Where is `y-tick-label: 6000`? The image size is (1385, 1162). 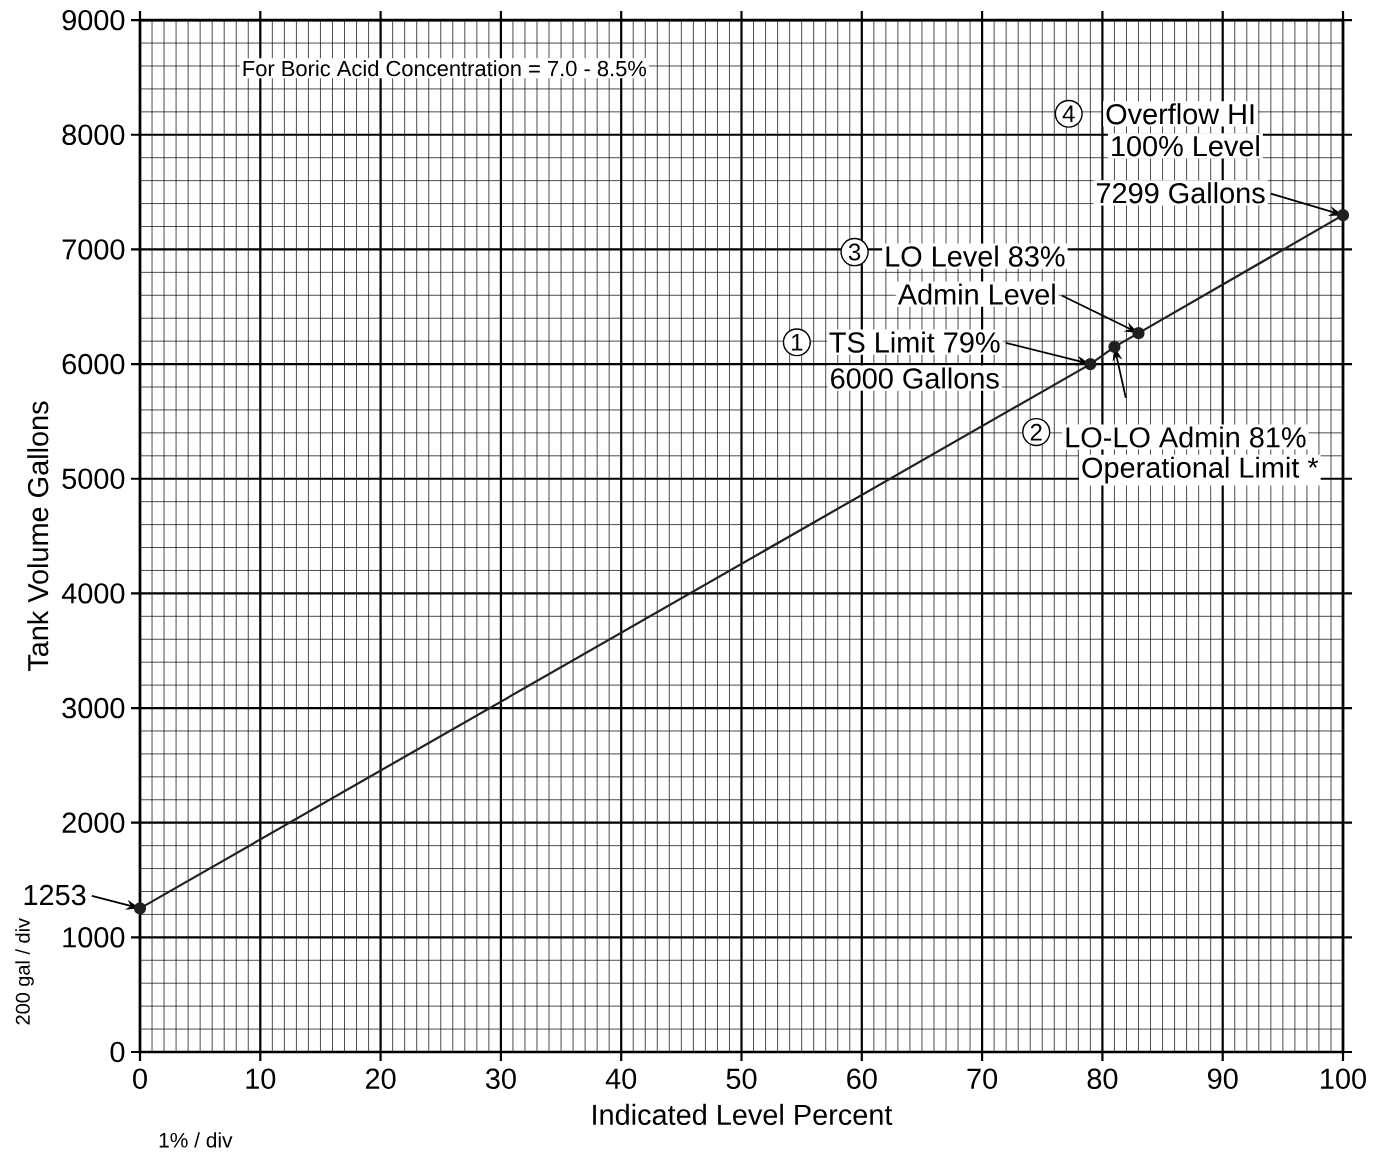 y-tick-label: 6000 is located at coordinates (93, 364).